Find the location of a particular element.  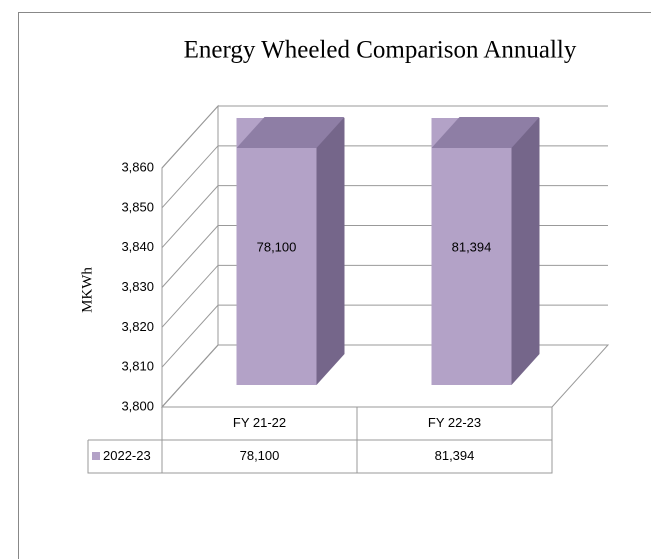

y-tick-label: 3,800 is located at coordinates (137, 405).